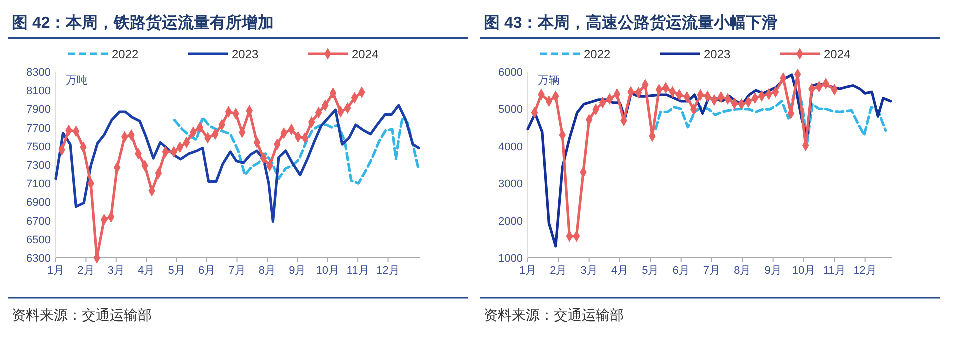 This screenshot has width=960, height=350. What do you see at coordinates (510, 110) in the screenshot?
I see `y-tick-label: 5000` at bounding box center [510, 110].